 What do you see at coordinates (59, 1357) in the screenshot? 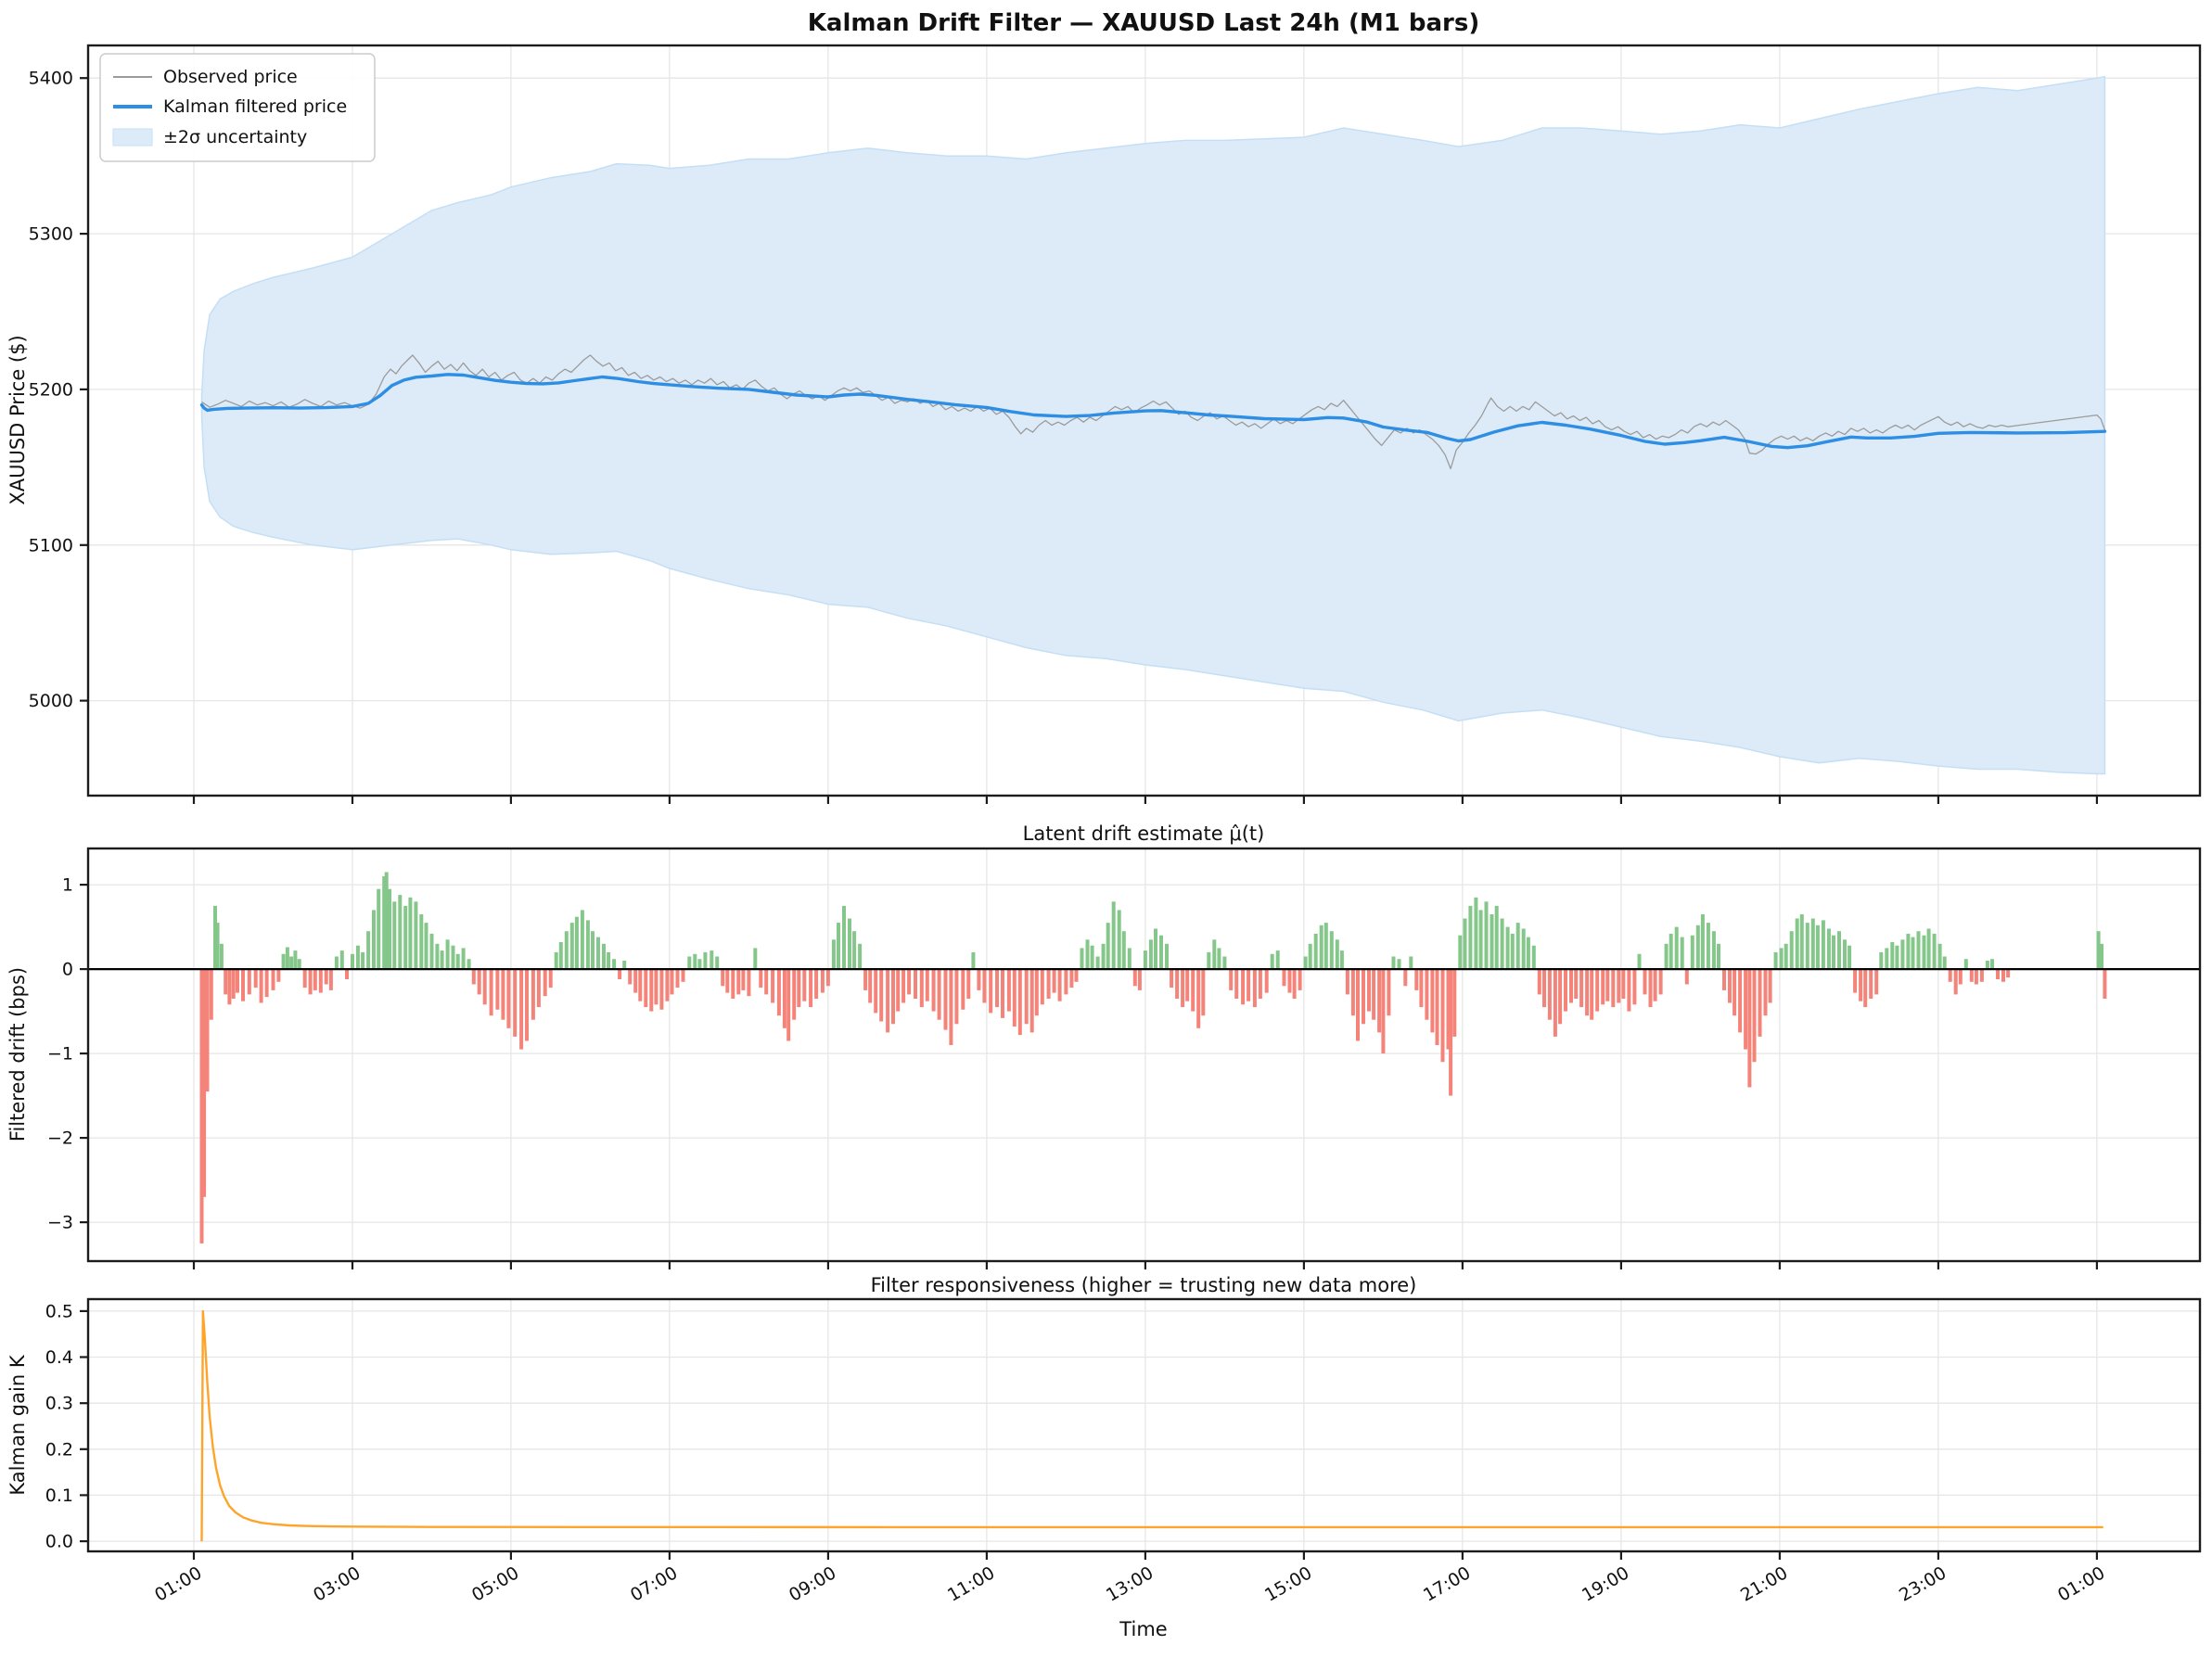
I see `y-tick-label: 0.4` at bounding box center [59, 1357].